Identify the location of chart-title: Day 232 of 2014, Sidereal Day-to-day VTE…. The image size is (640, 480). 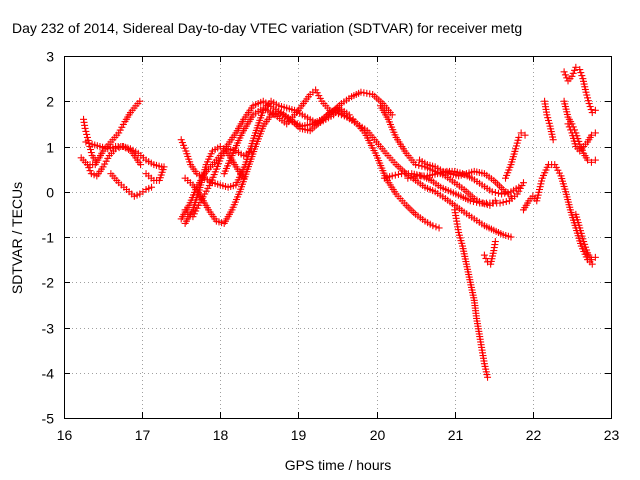
(267, 28).